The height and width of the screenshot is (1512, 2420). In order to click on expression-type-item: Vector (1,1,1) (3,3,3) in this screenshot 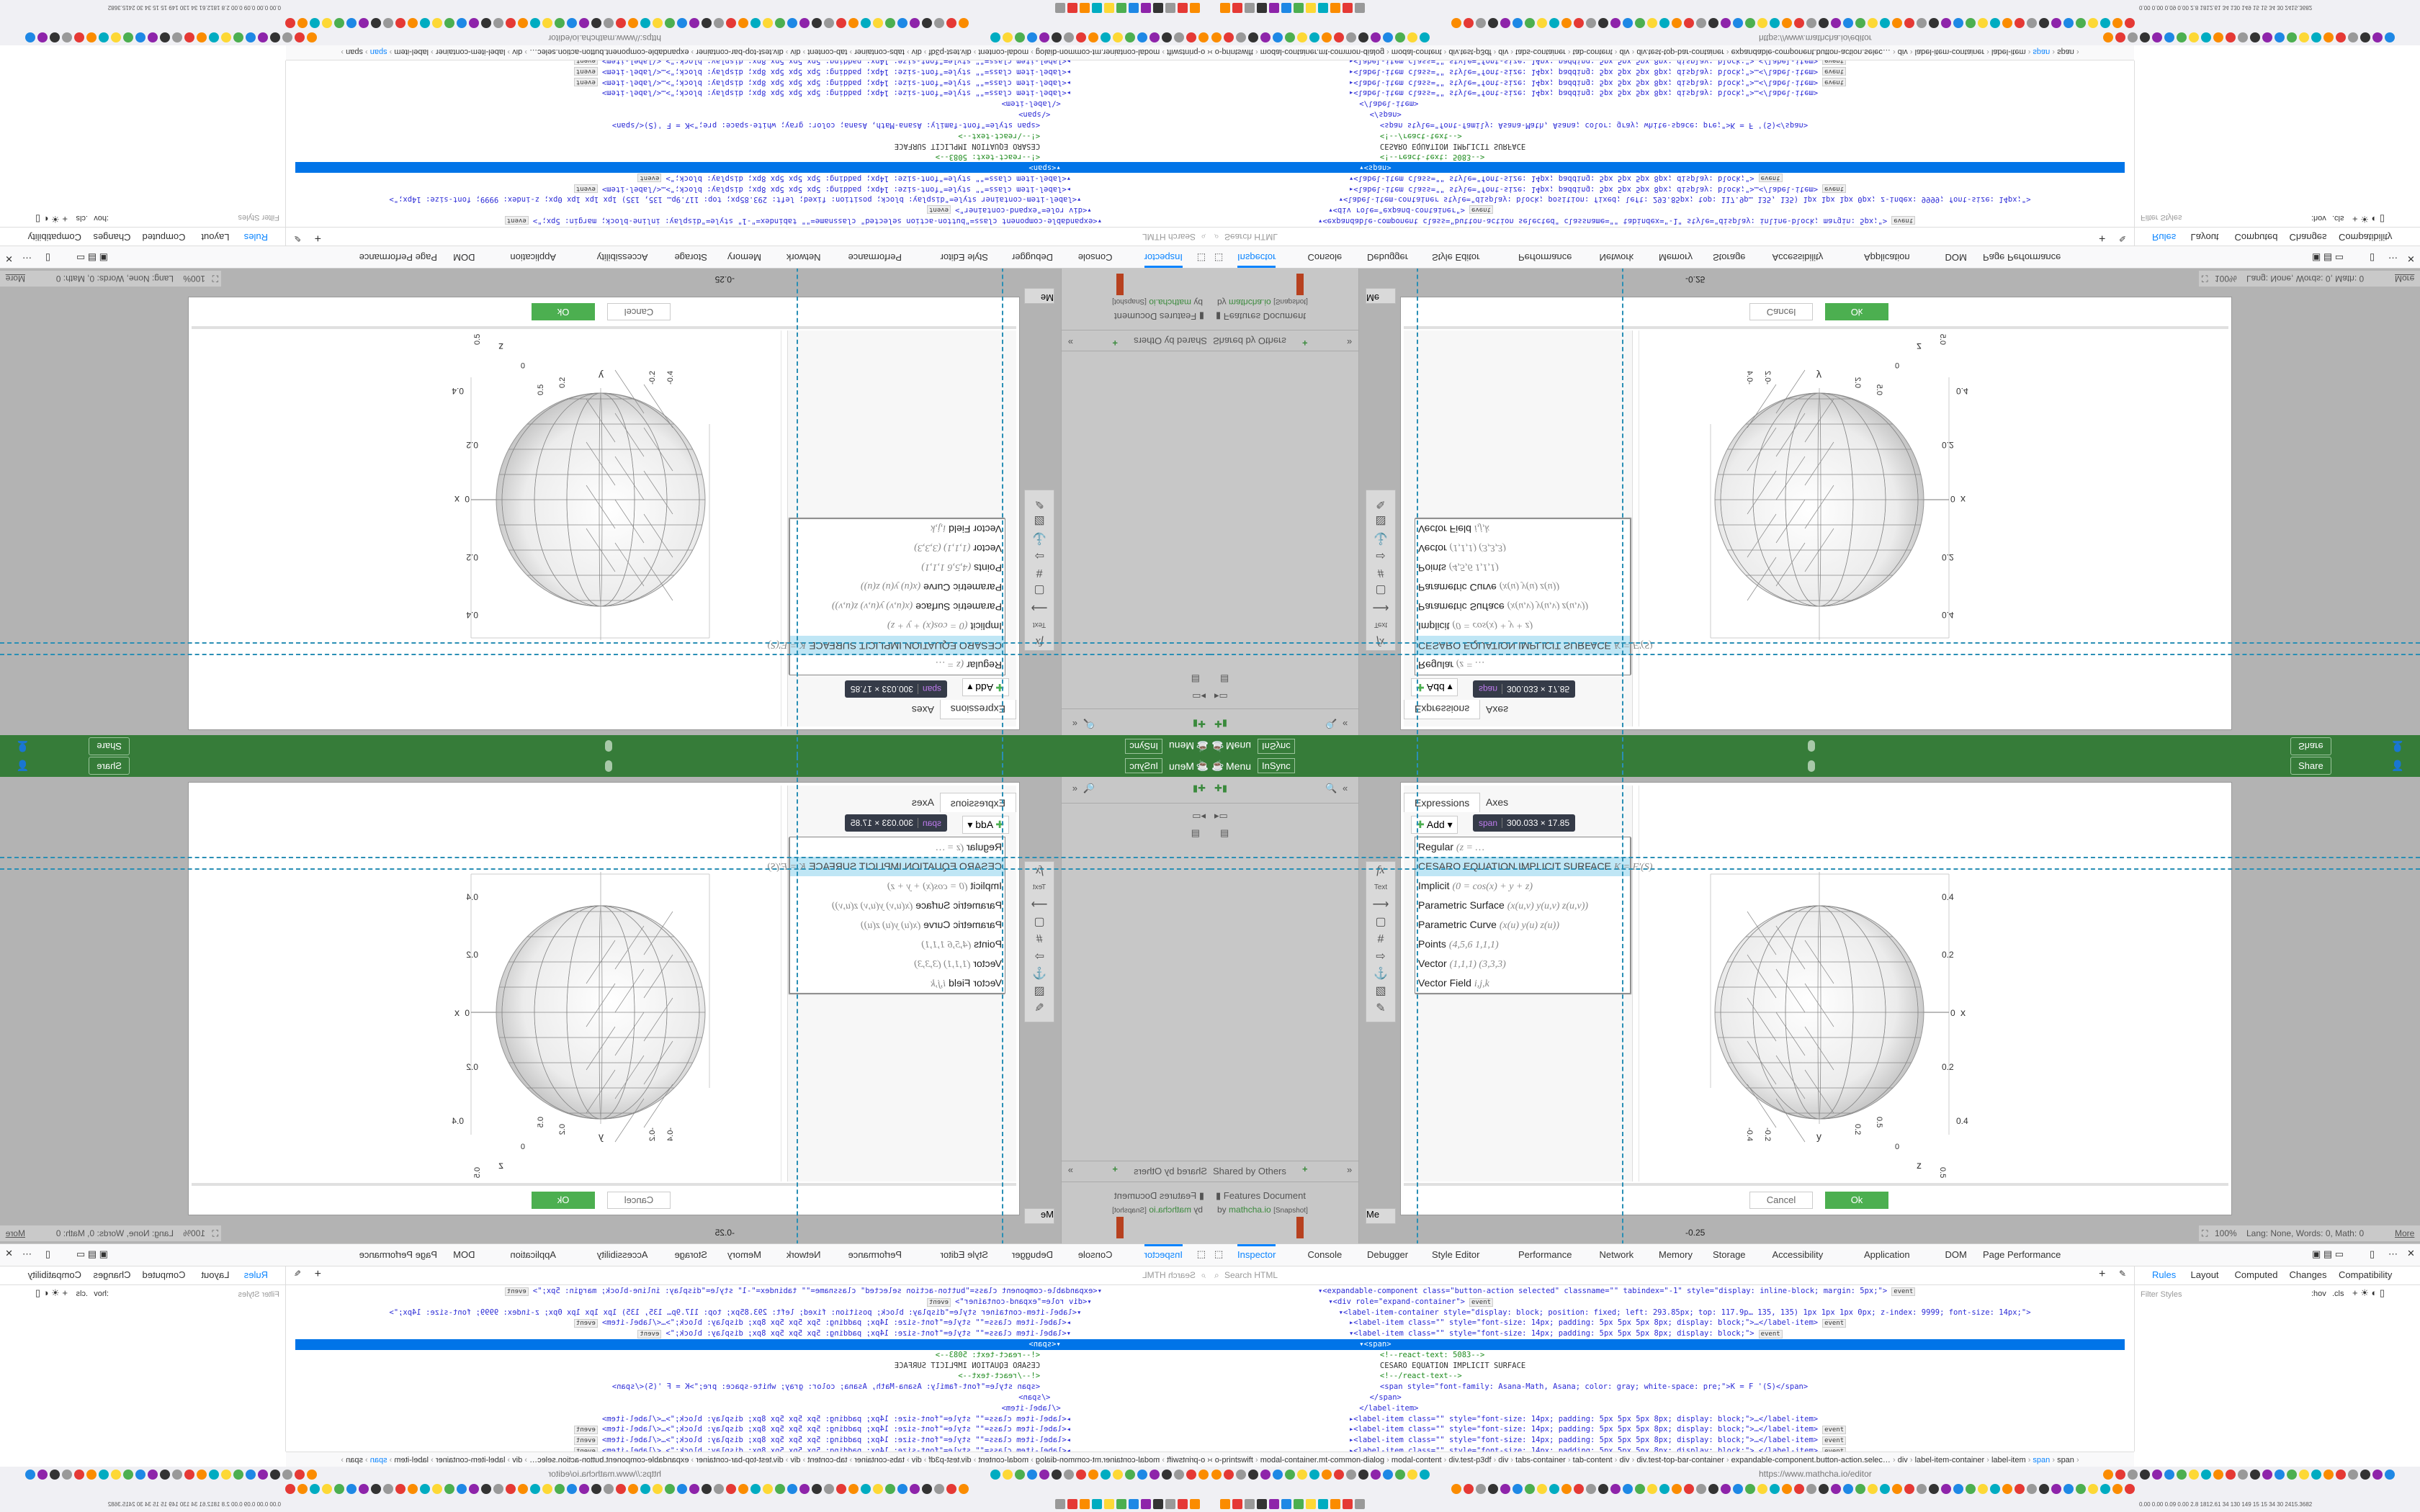, I will do `click(897, 548)`.